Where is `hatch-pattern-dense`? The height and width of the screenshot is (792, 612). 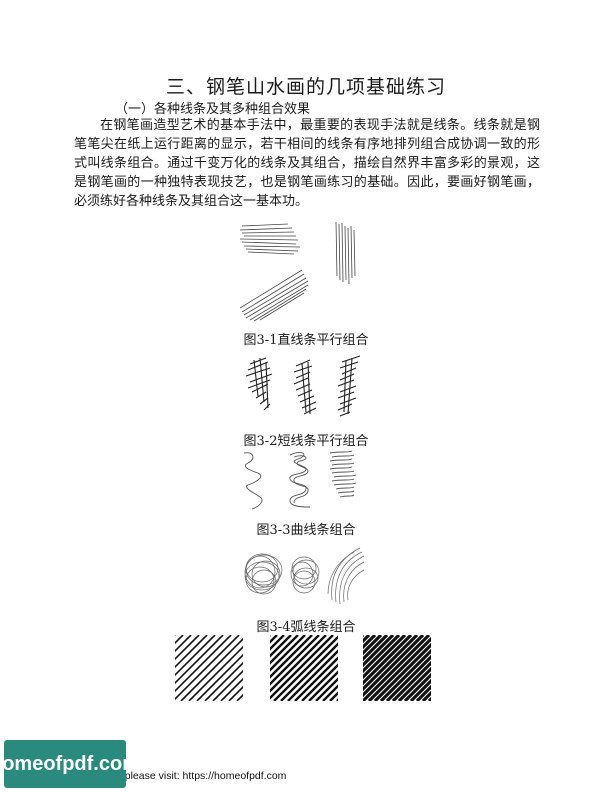
hatch-pattern-dense is located at coordinates (397, 668).